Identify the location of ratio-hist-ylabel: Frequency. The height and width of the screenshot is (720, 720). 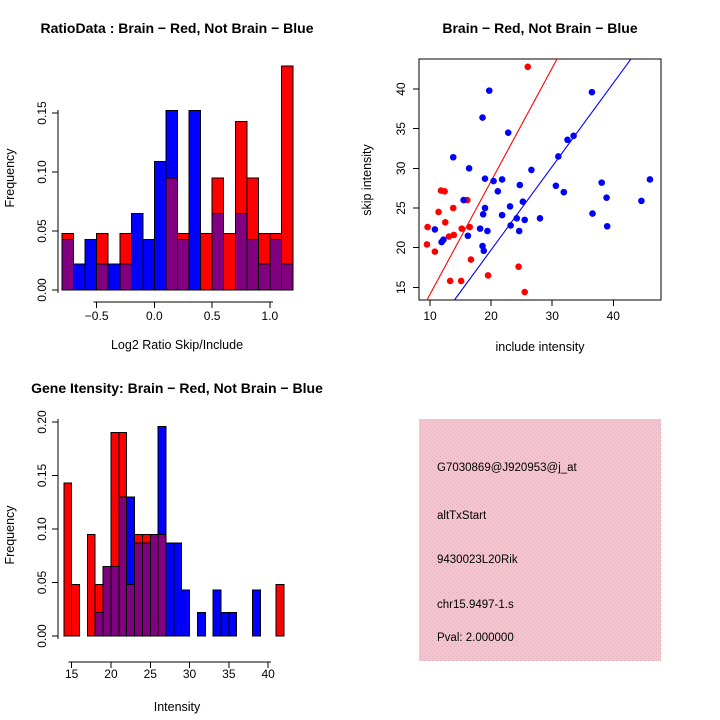
(10, 178).